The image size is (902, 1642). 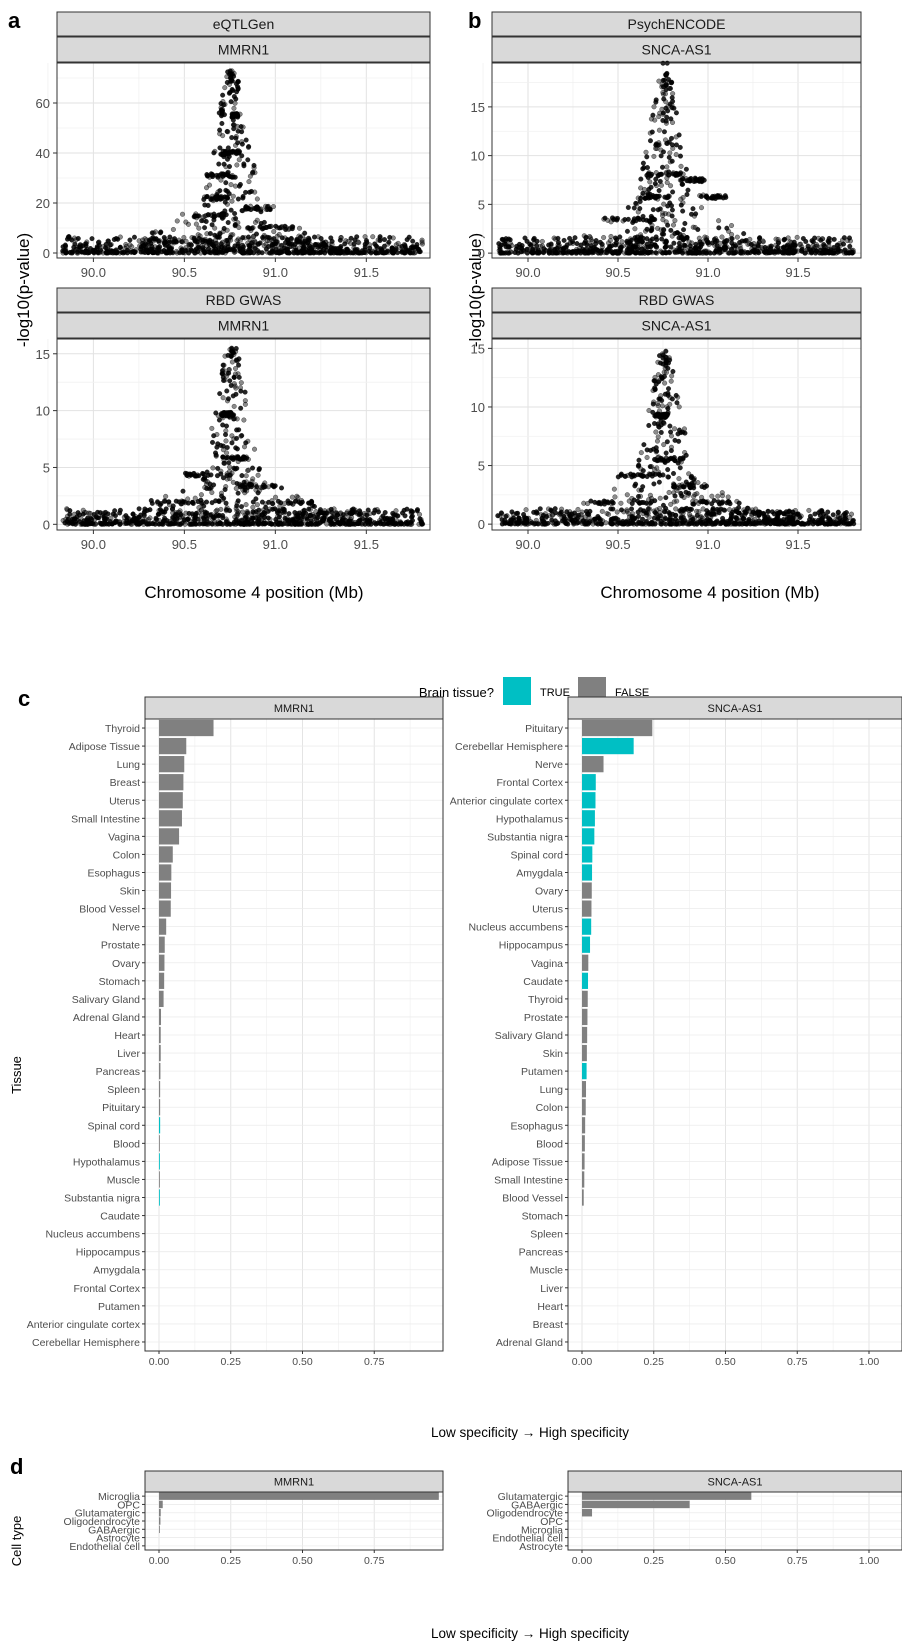 I want to click on y-tick-label: 15, so click(x=43, y=354).